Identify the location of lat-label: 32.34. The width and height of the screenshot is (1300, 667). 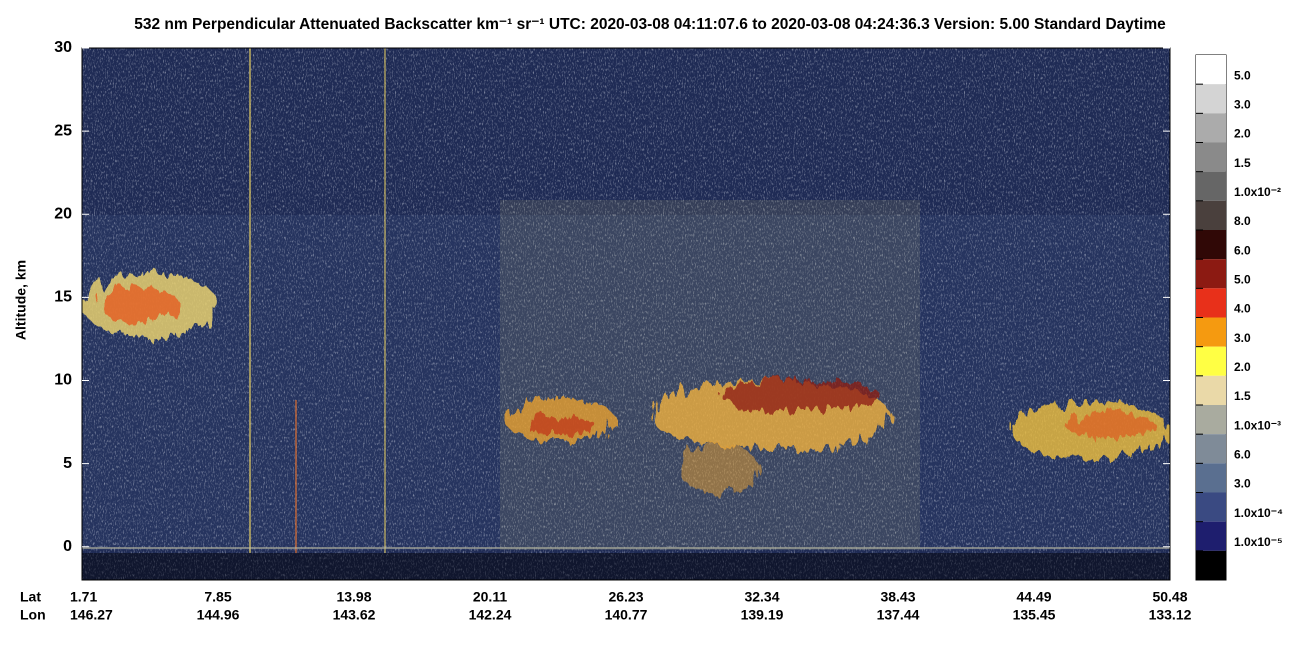
(761, 597).